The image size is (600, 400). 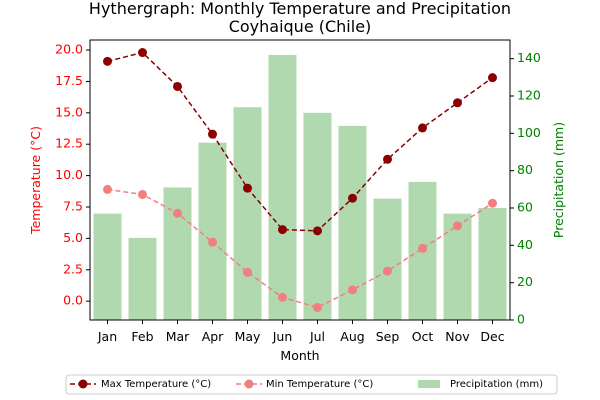 What do you see at coordinates (248, 336) in the screenshot?
I see `x-tick-label: May` at bounding box center [248, 336].